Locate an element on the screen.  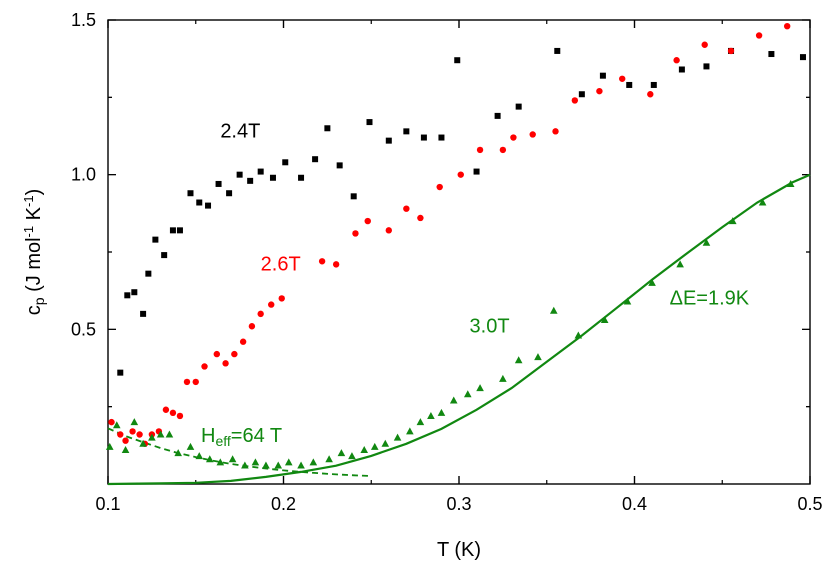
heff-label-main: H is located at coordinates (208, 436).